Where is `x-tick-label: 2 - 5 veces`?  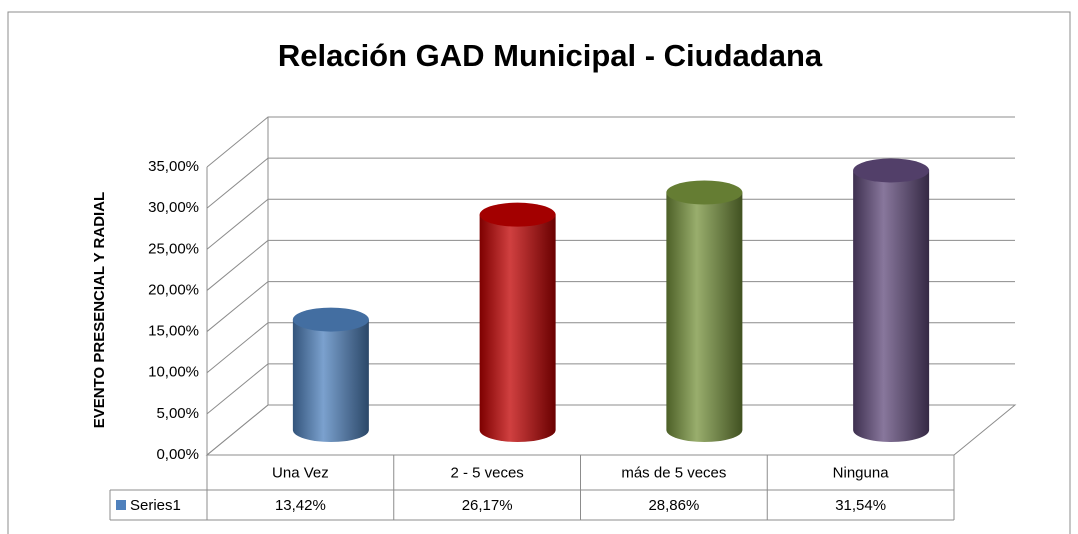
x-tick-label: 2 - 5 veces is located at coordinates (486, 472).